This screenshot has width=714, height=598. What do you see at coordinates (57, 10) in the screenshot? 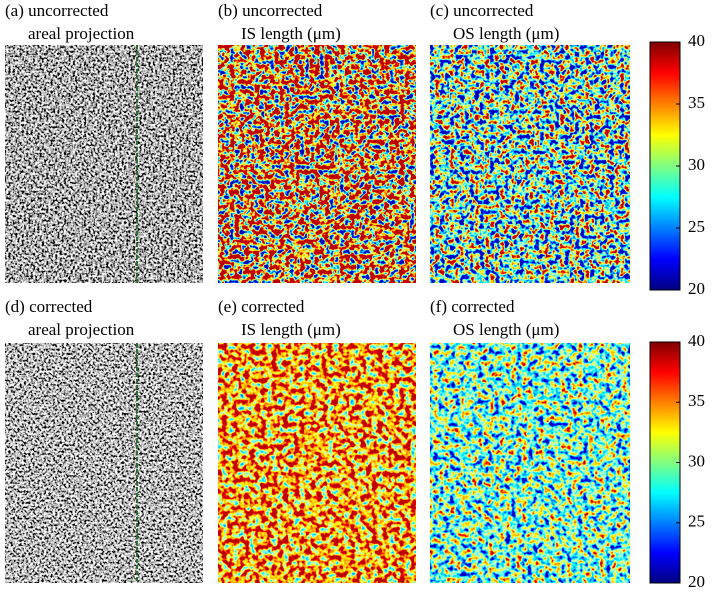
I see `panel-title: (a) uncorrected` at bounding box center [57, 10].